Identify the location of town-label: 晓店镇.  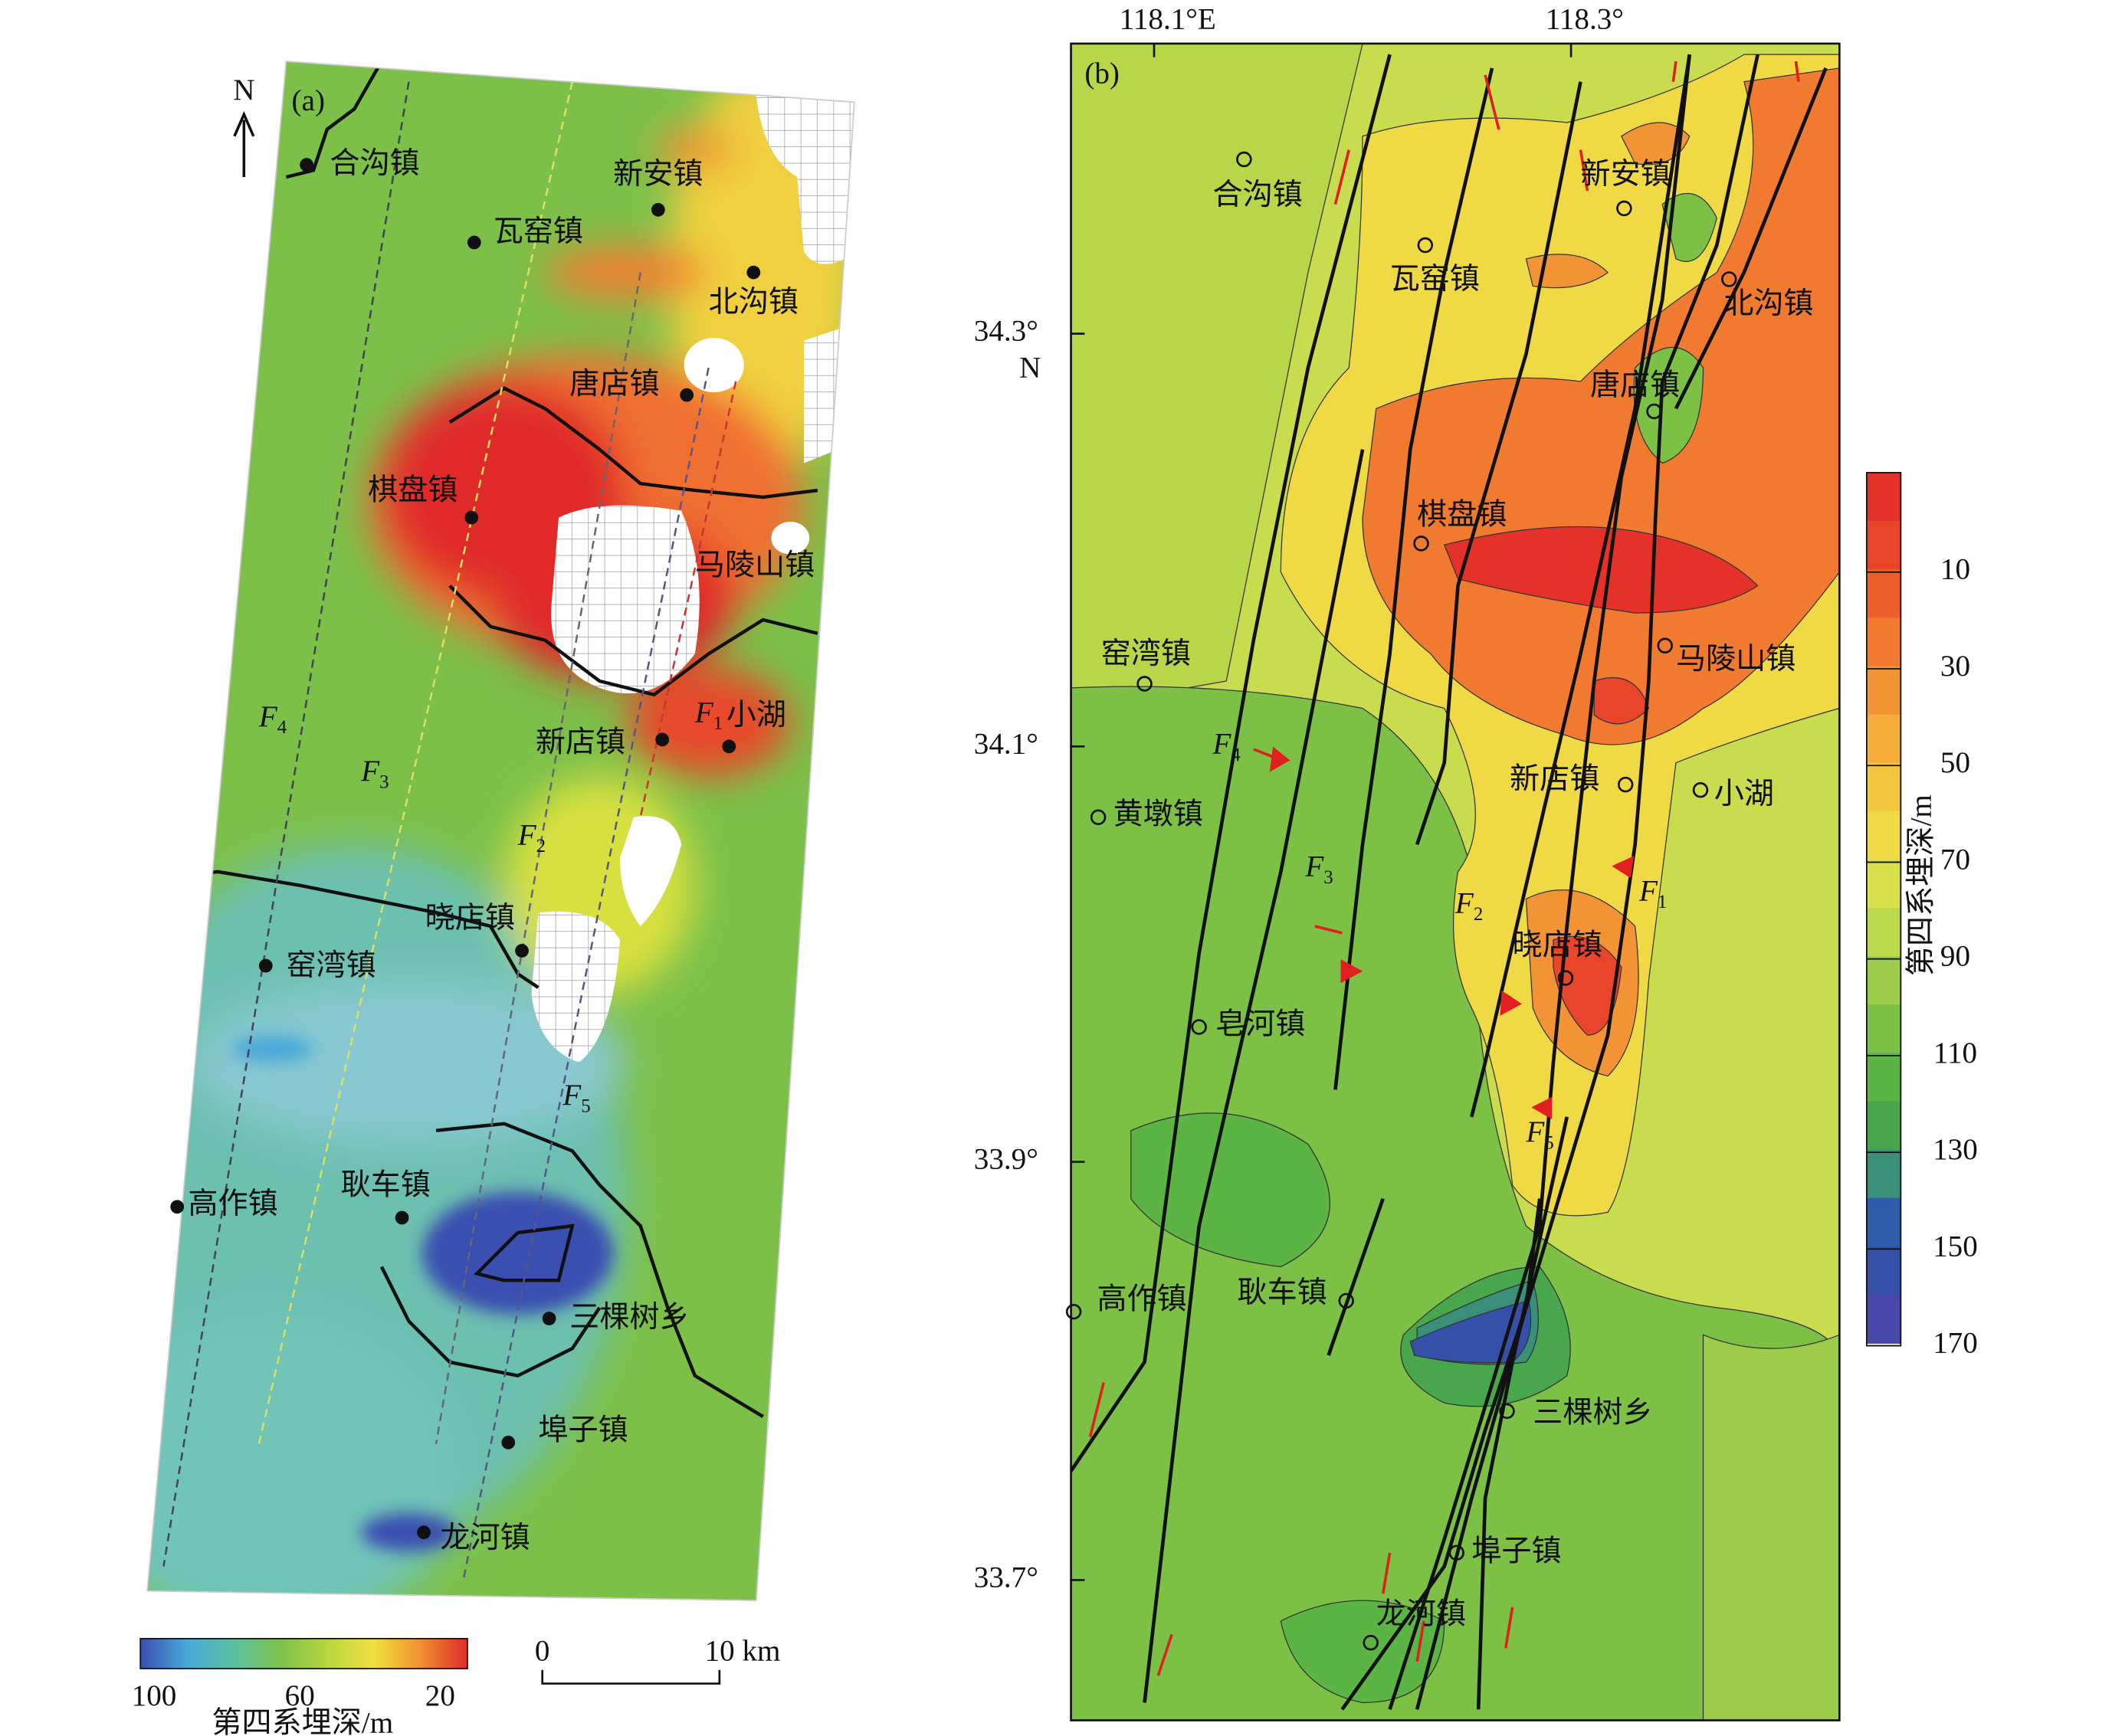
(470, 919).